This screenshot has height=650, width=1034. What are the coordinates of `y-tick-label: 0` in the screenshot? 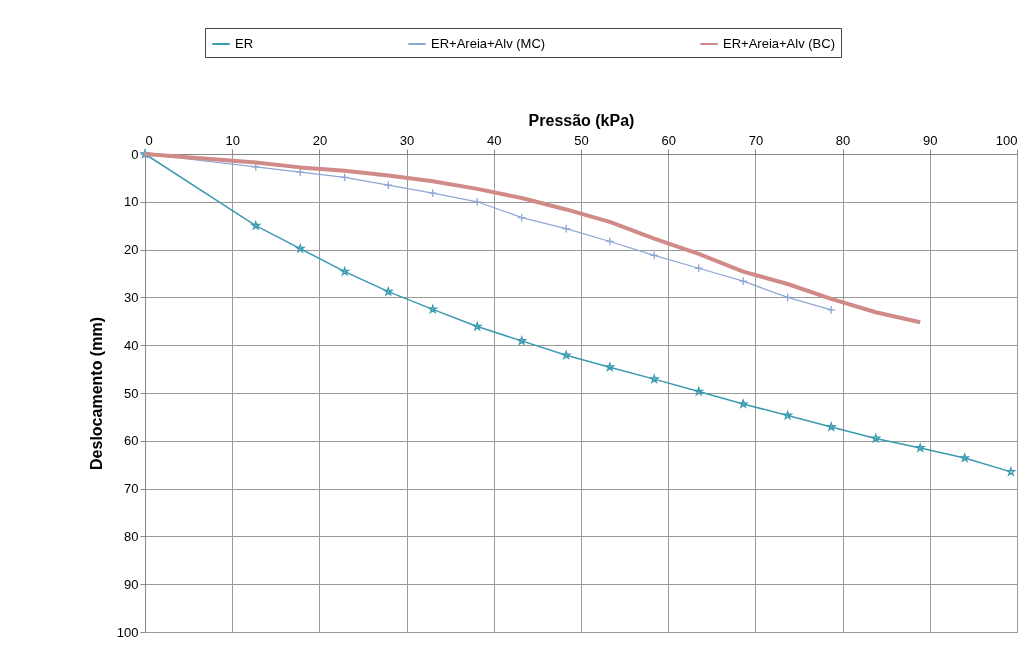 It's located at (135, 154).